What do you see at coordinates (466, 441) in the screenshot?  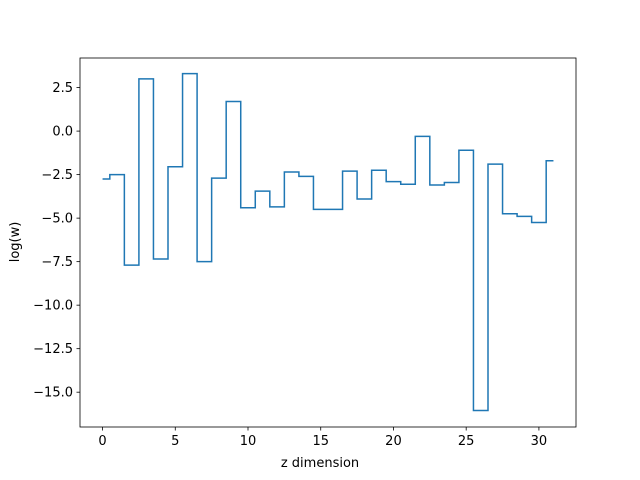 I see `x-tick-label-5: 25` at bounding box center [466, 441].